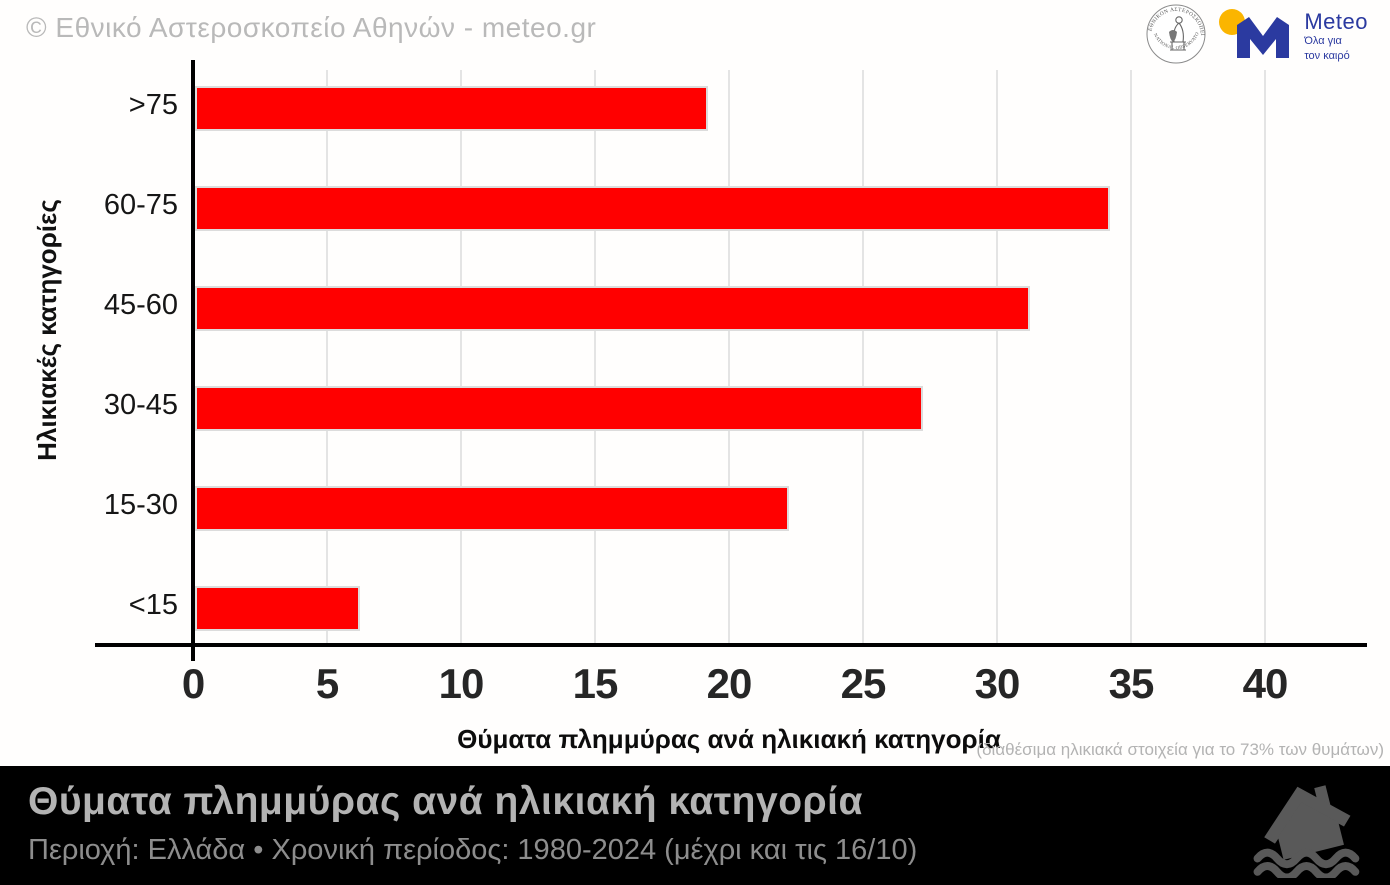  Describe the element at coordinates (1293, 35) in the screenshot. I see `meteo-logo: Meteo Όλα για τον καιρό` at that location.